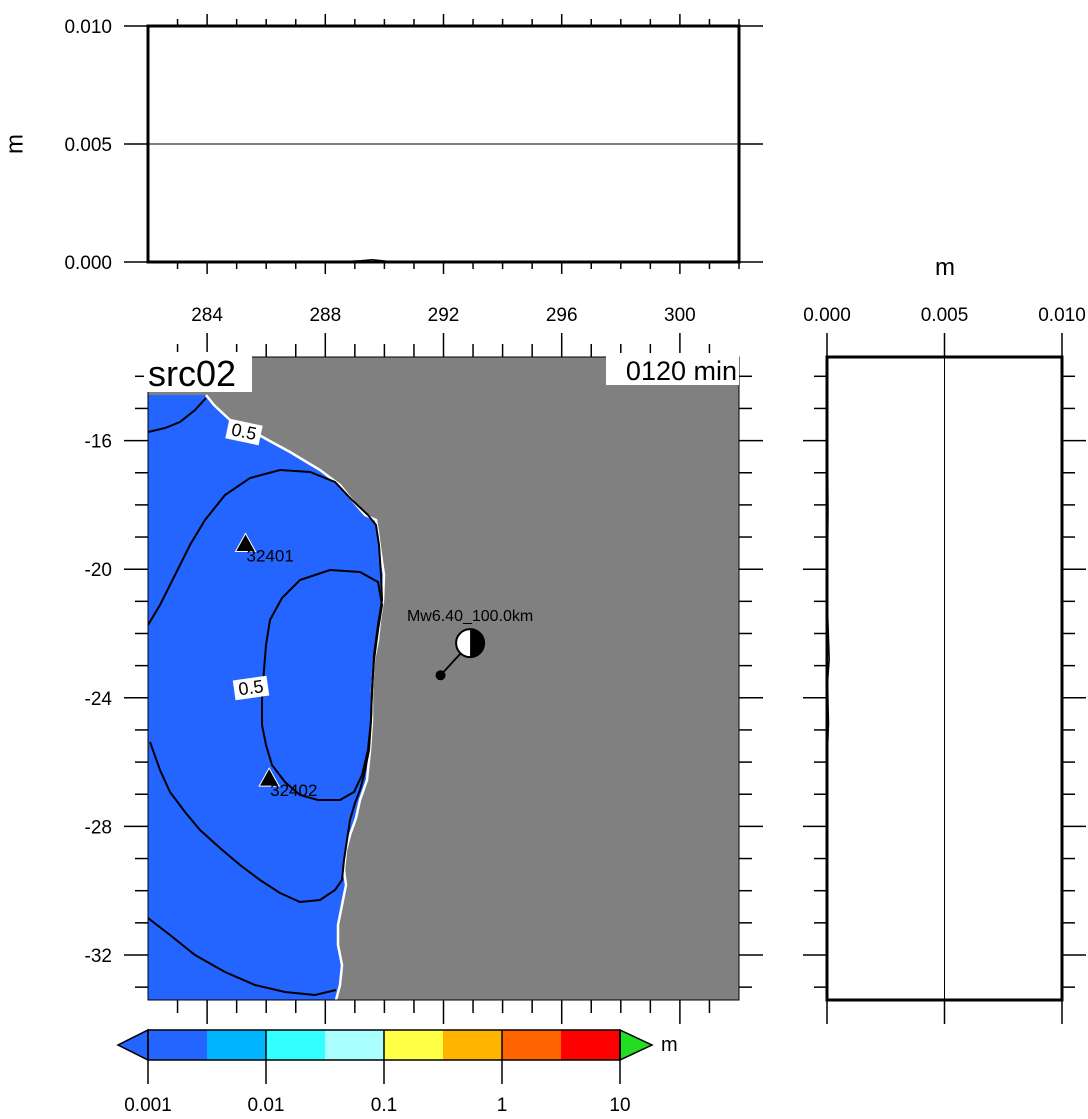 The width and height of the screenshot is (1088, 1119). I want to click on source-mechanism: Mw6.40_100.0km, so click(470, 644).